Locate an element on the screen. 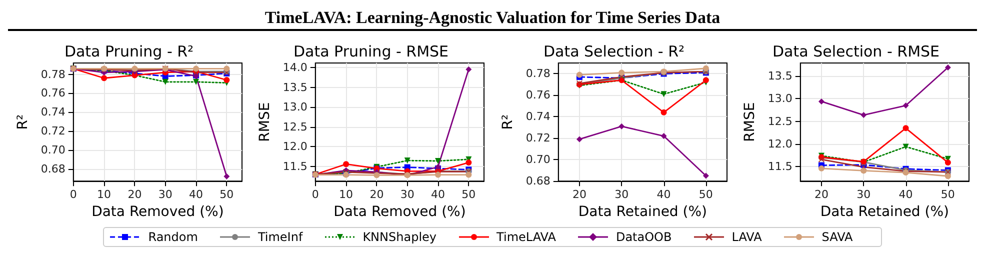  legend-label: DataOOB is located at coordinates (644, 237).